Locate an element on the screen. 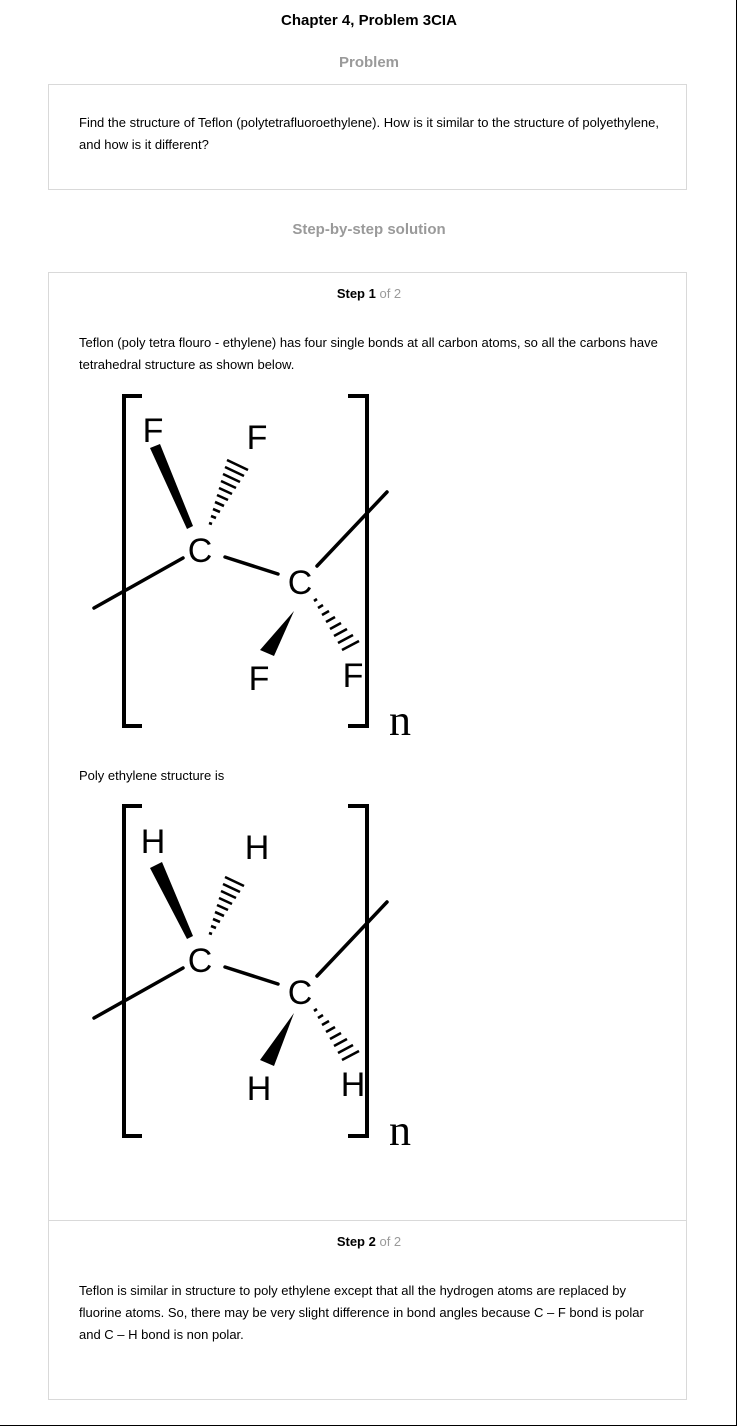 The height and width of the screenshot is (1427, 738). step-1-label: Step 1 of 2 is located at coordinates (369, 293).